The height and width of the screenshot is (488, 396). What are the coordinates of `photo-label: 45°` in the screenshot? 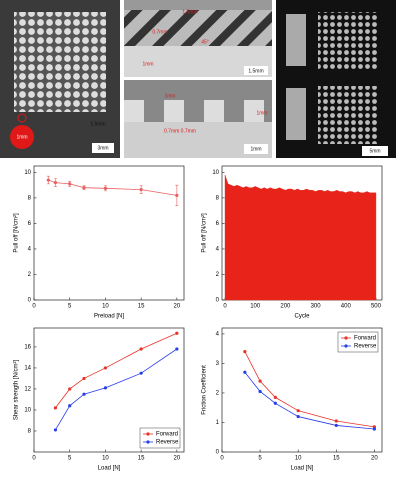 It's located at (205, 42).